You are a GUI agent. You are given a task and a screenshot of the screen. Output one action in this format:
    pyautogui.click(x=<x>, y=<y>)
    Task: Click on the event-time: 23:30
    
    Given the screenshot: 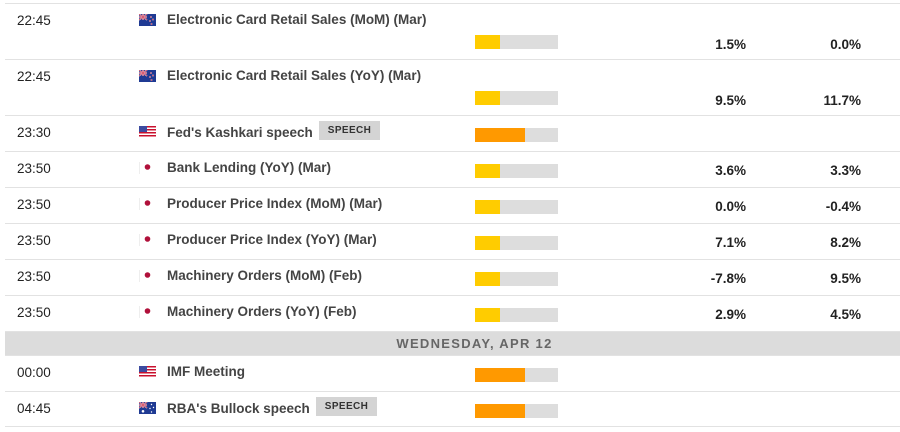 What is the action you would take?
    pyautogui.click(x=34, y=132)
    